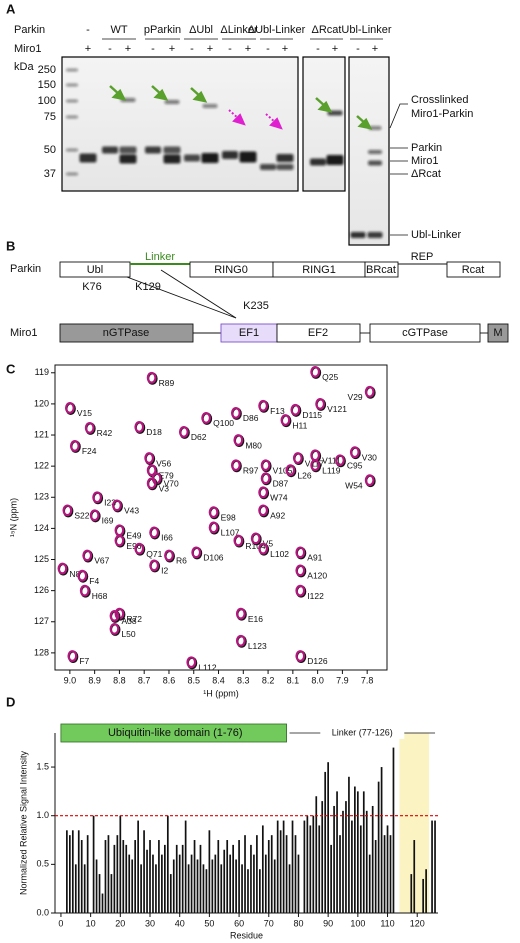 This screenshot has height=943, width=520. Describe the element at coordinates (119, 680) in the screenshot. I see `x-tick-label: 8.8` at that location.